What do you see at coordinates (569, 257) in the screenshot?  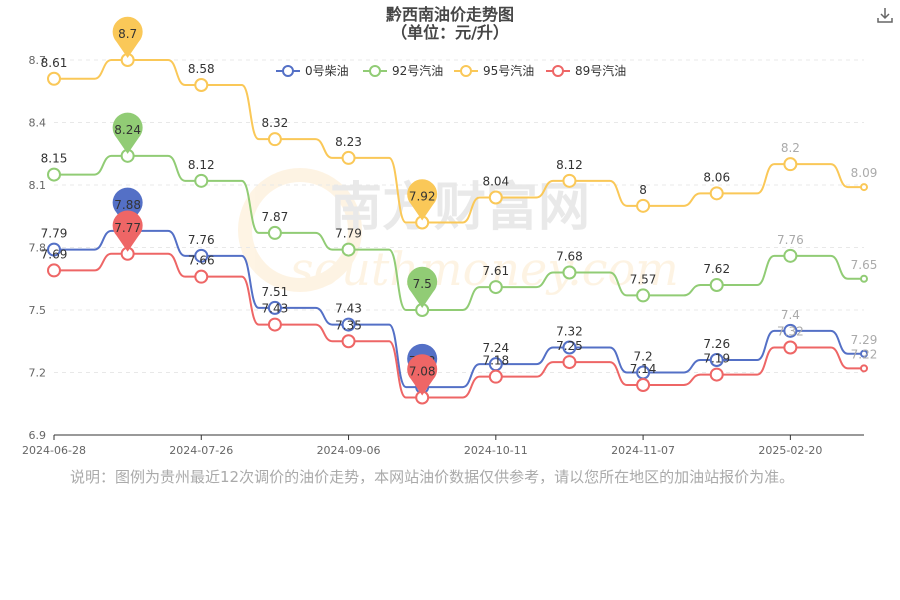 I see `data-label: 7.68` at bounding box center [569, 257].